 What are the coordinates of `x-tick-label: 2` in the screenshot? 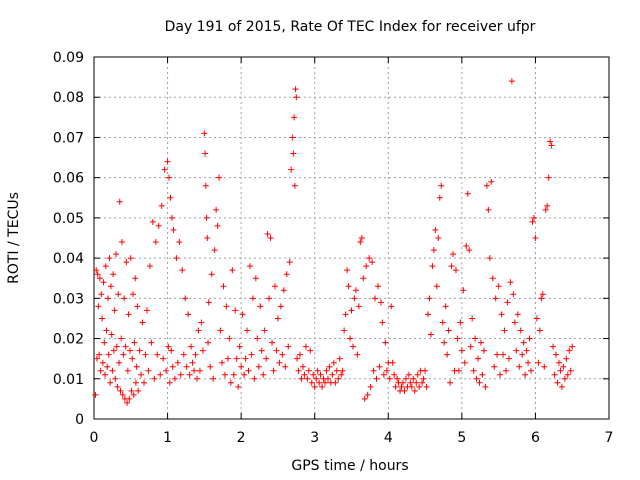 It's located at (241, 438).